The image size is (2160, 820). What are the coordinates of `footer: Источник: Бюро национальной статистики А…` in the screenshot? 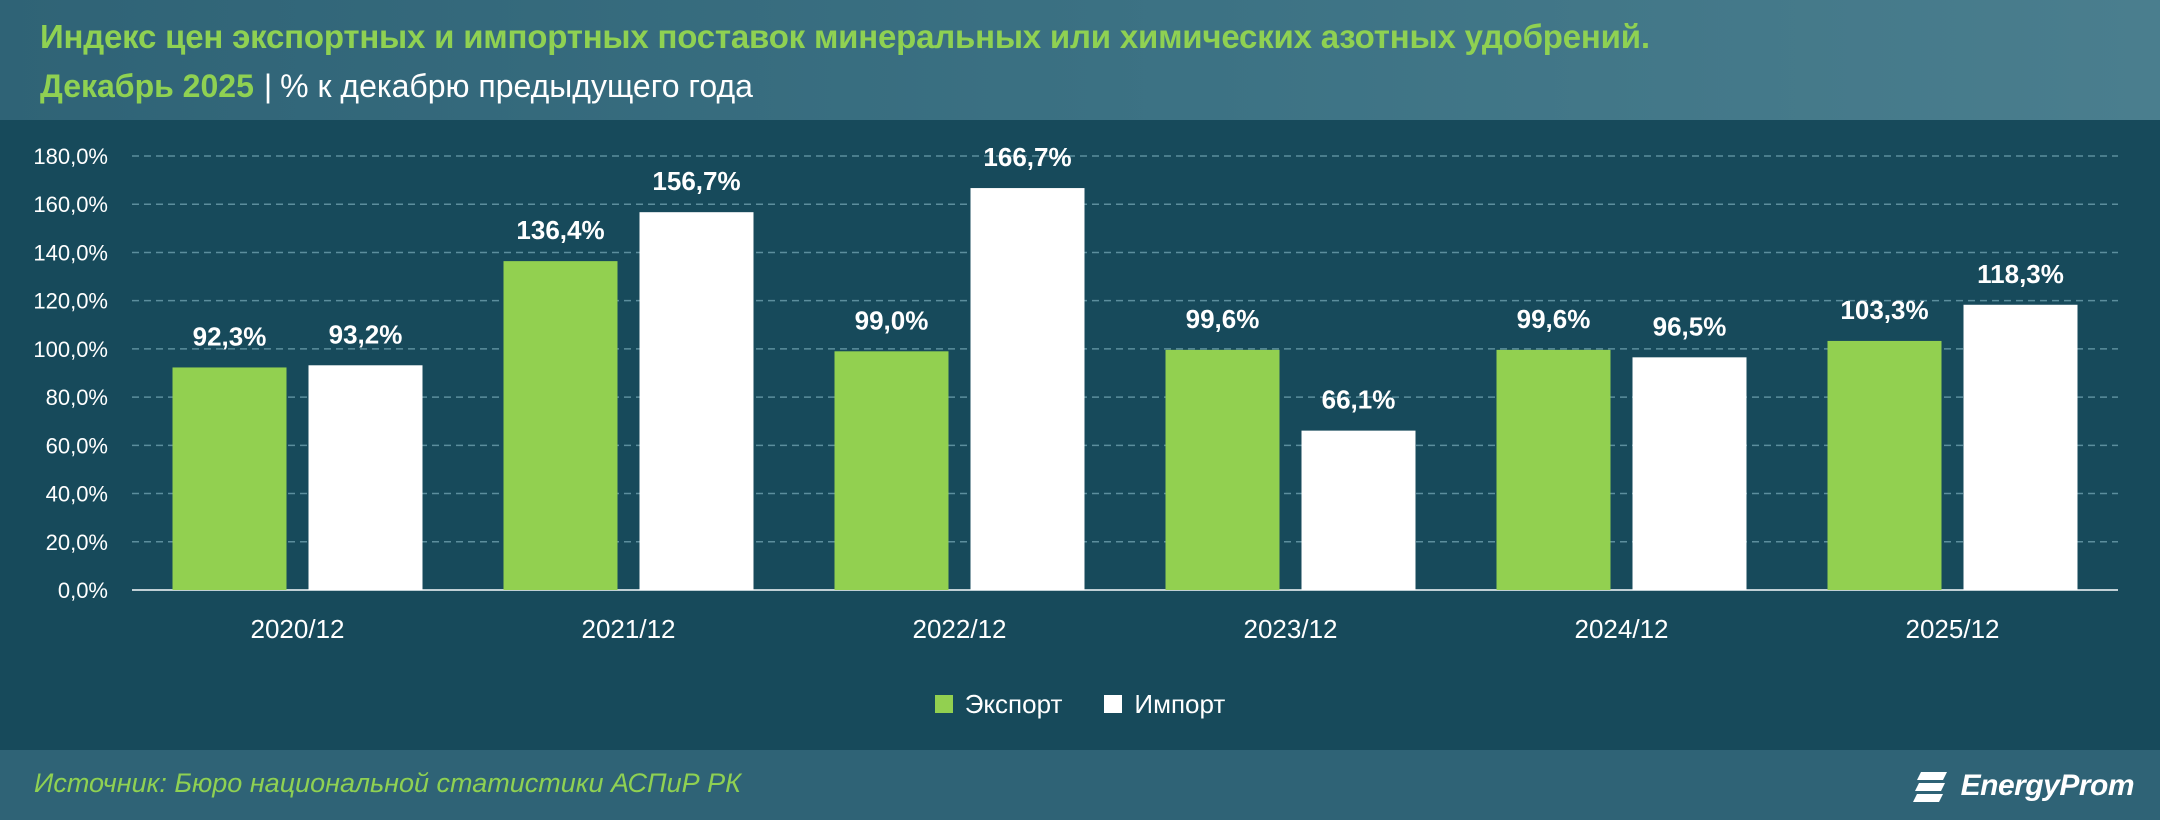 It's located at (1080, 785).